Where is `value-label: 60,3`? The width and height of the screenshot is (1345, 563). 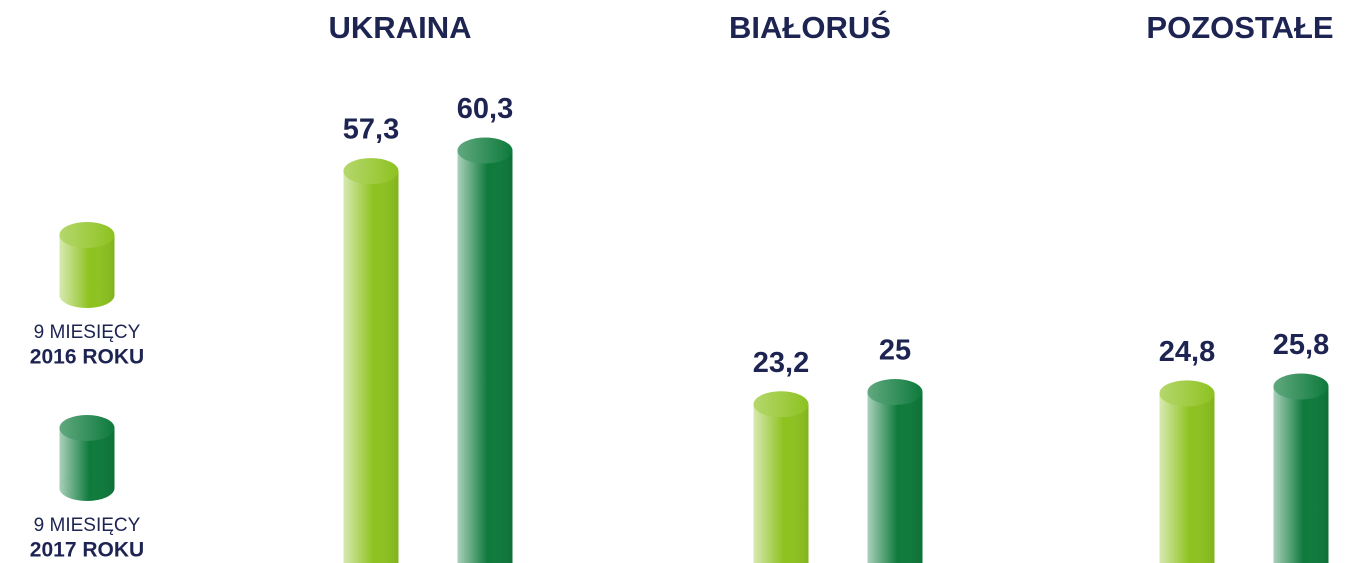 value-label: 60,3 is located at coordinates (485, 109).